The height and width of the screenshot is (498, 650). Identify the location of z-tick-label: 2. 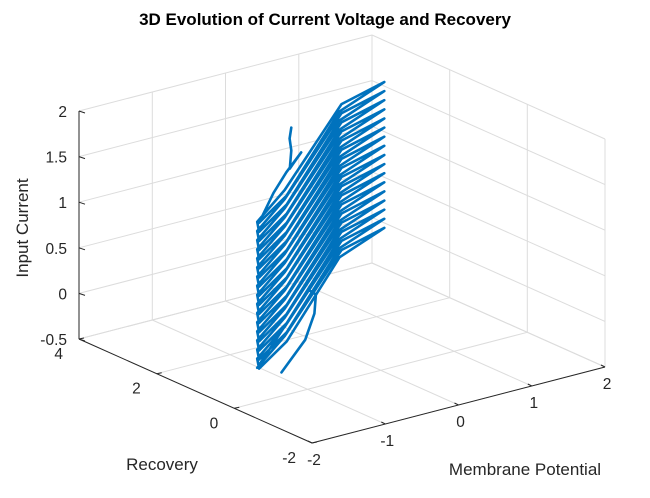
(62, 112).